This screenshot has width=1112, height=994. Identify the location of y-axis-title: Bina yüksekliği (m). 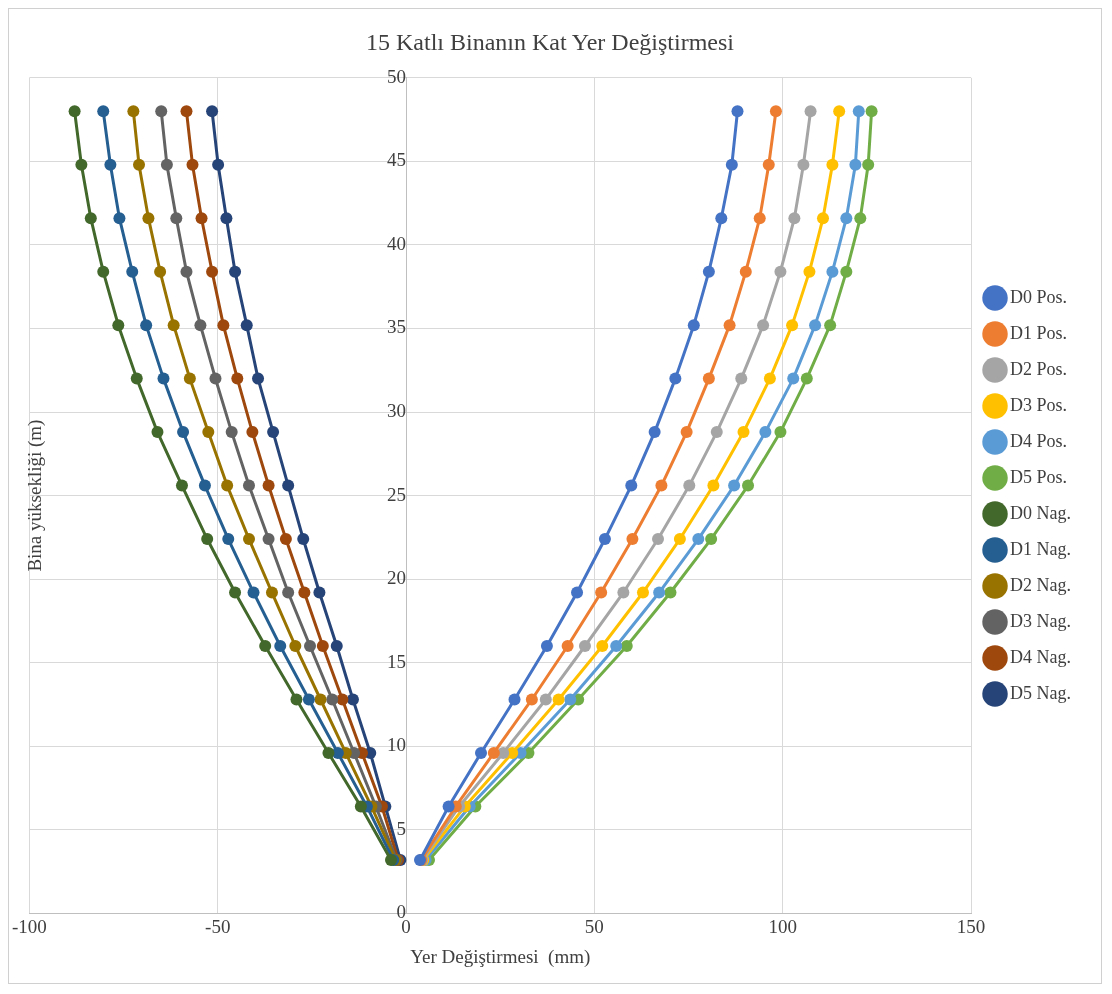
(35, 495).